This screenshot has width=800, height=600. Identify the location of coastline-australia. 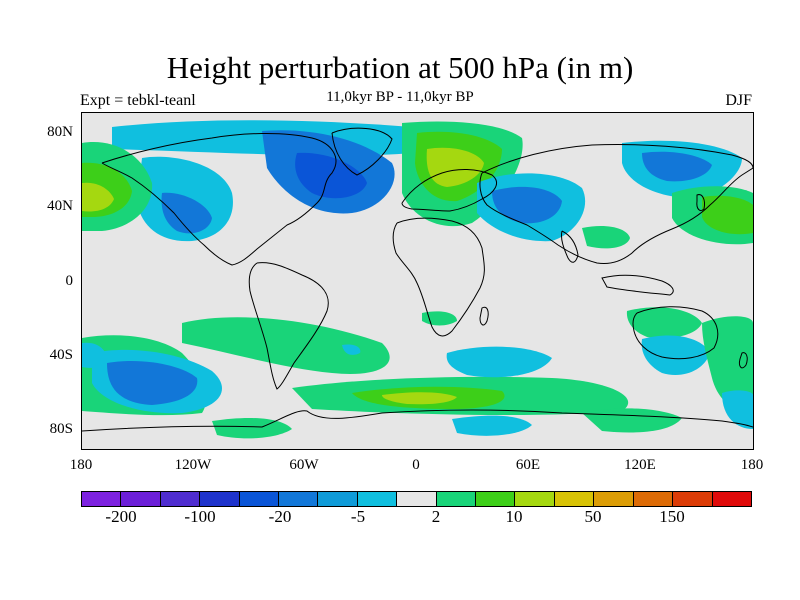
(675, 333).